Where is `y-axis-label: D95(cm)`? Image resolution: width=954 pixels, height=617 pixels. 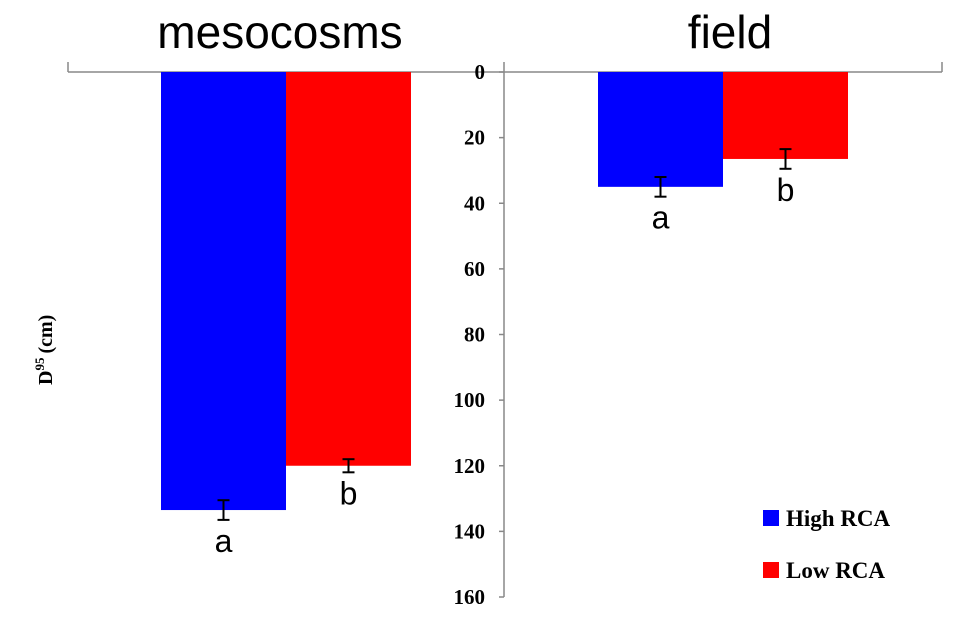
y-axis-label: D95(cm) is located at coordinates (44, 350).